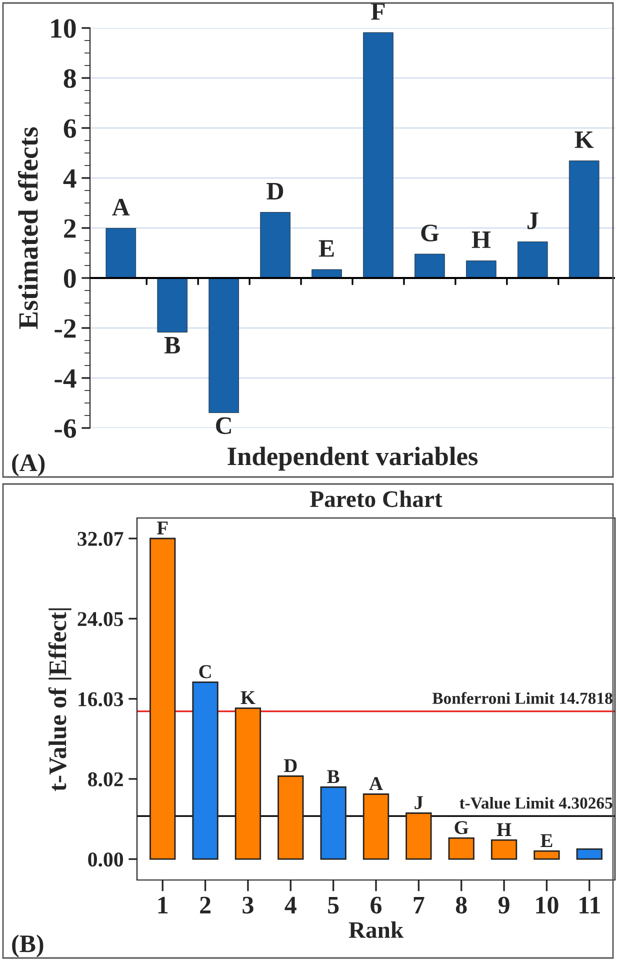 The image size is (617, 961). What do you see at coordinates (333, 777) in the screenshot?
I see `annotation: B` at bounding box center [333, 777].